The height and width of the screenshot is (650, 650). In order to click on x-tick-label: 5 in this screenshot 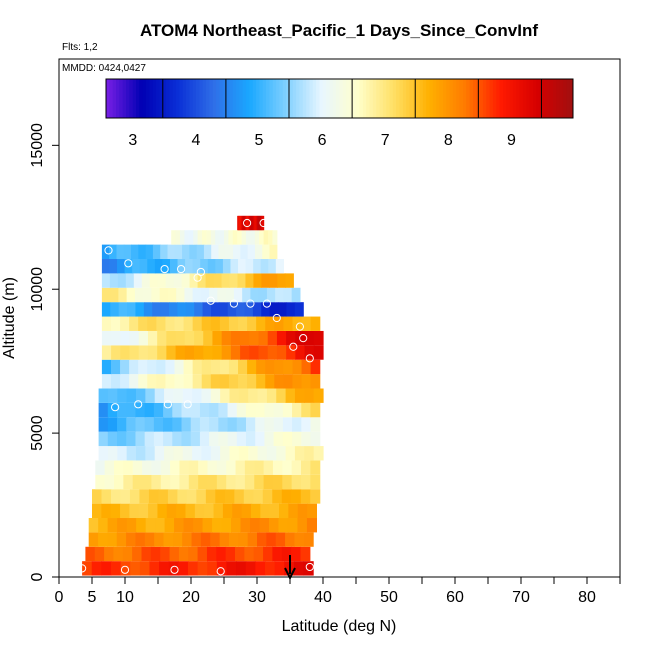, I will do `click(92, 597)`.